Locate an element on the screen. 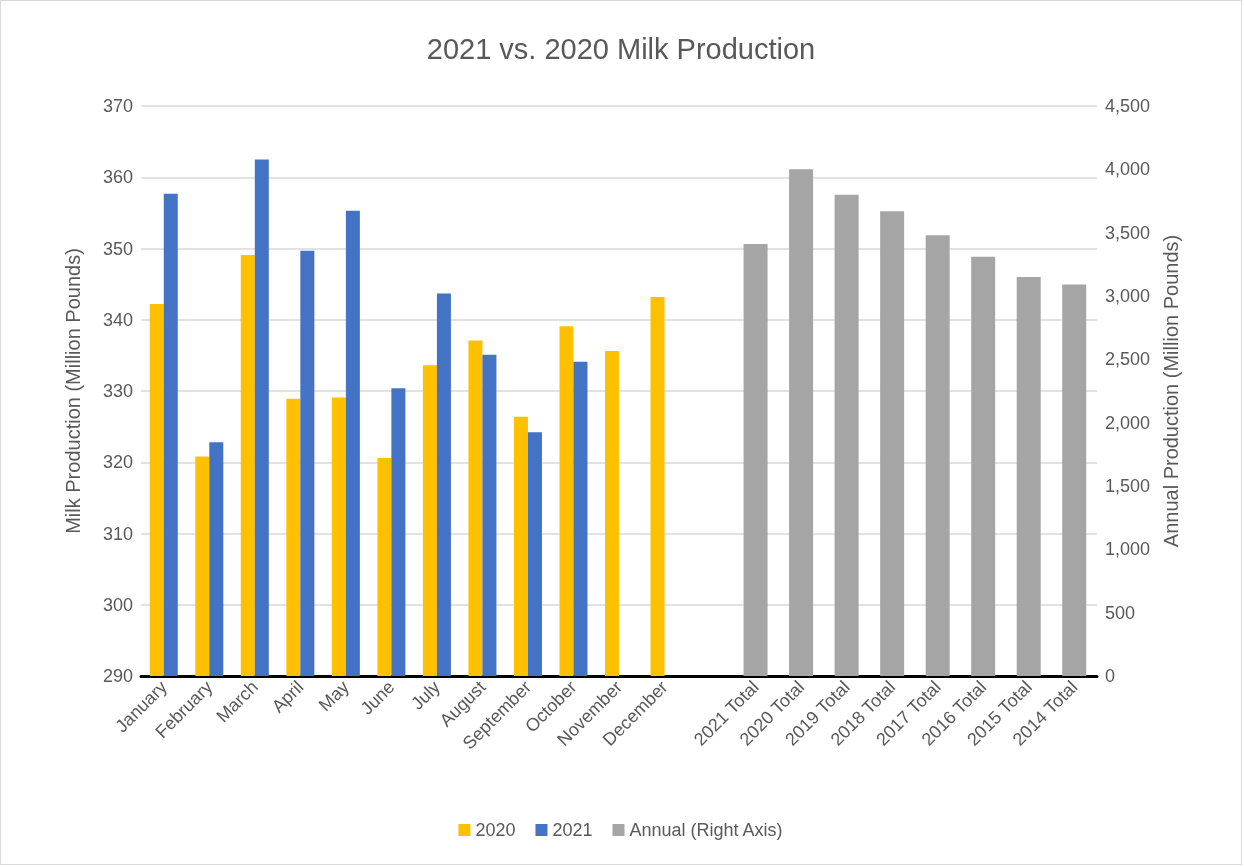 This screenshot has width=1244, height=867. y-tick-label: 350 is located at coordinates (117, 248).